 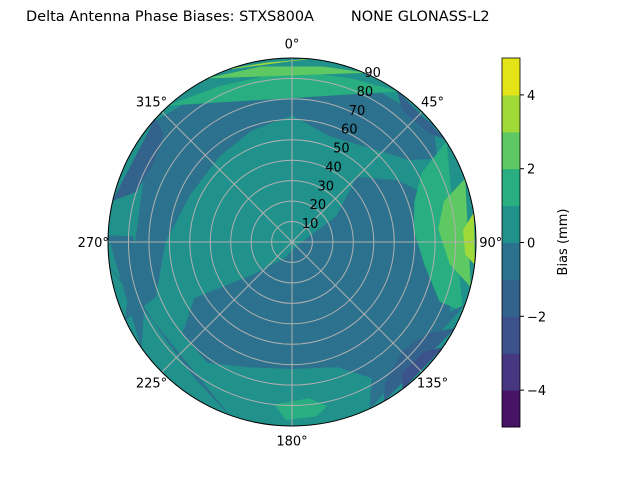 What do you see at coordinates (93, 243) in the screenshot?
I see `theta-tick-label: 270°` at bounding box center [93, 243].